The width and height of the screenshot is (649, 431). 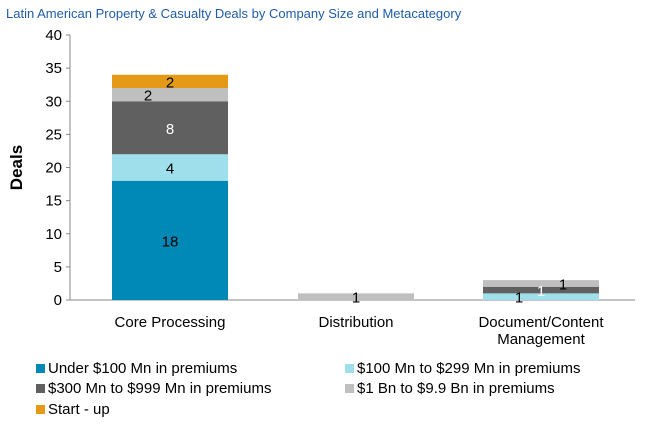 I want to click on x-tick-label: Document/Content, so click(x=541, y=322).